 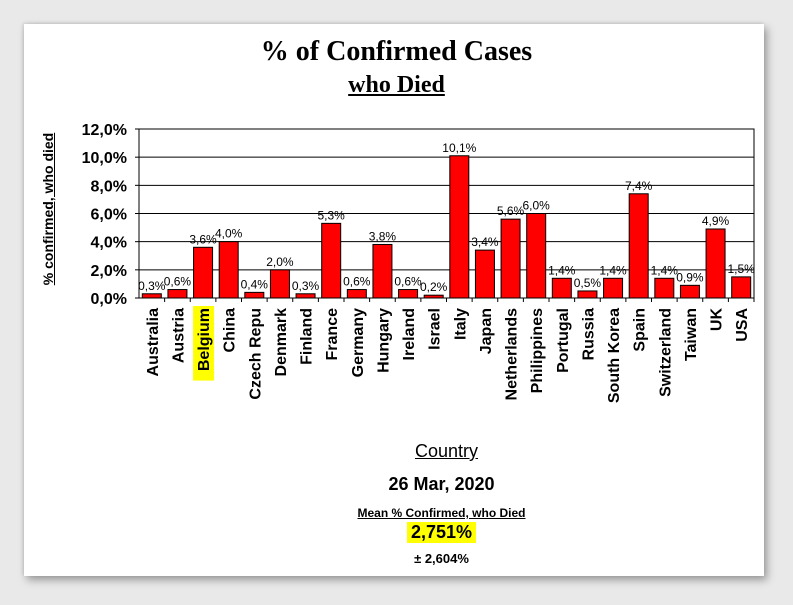 I want to click on x-tick-group: China, so click(x=230, y=330).